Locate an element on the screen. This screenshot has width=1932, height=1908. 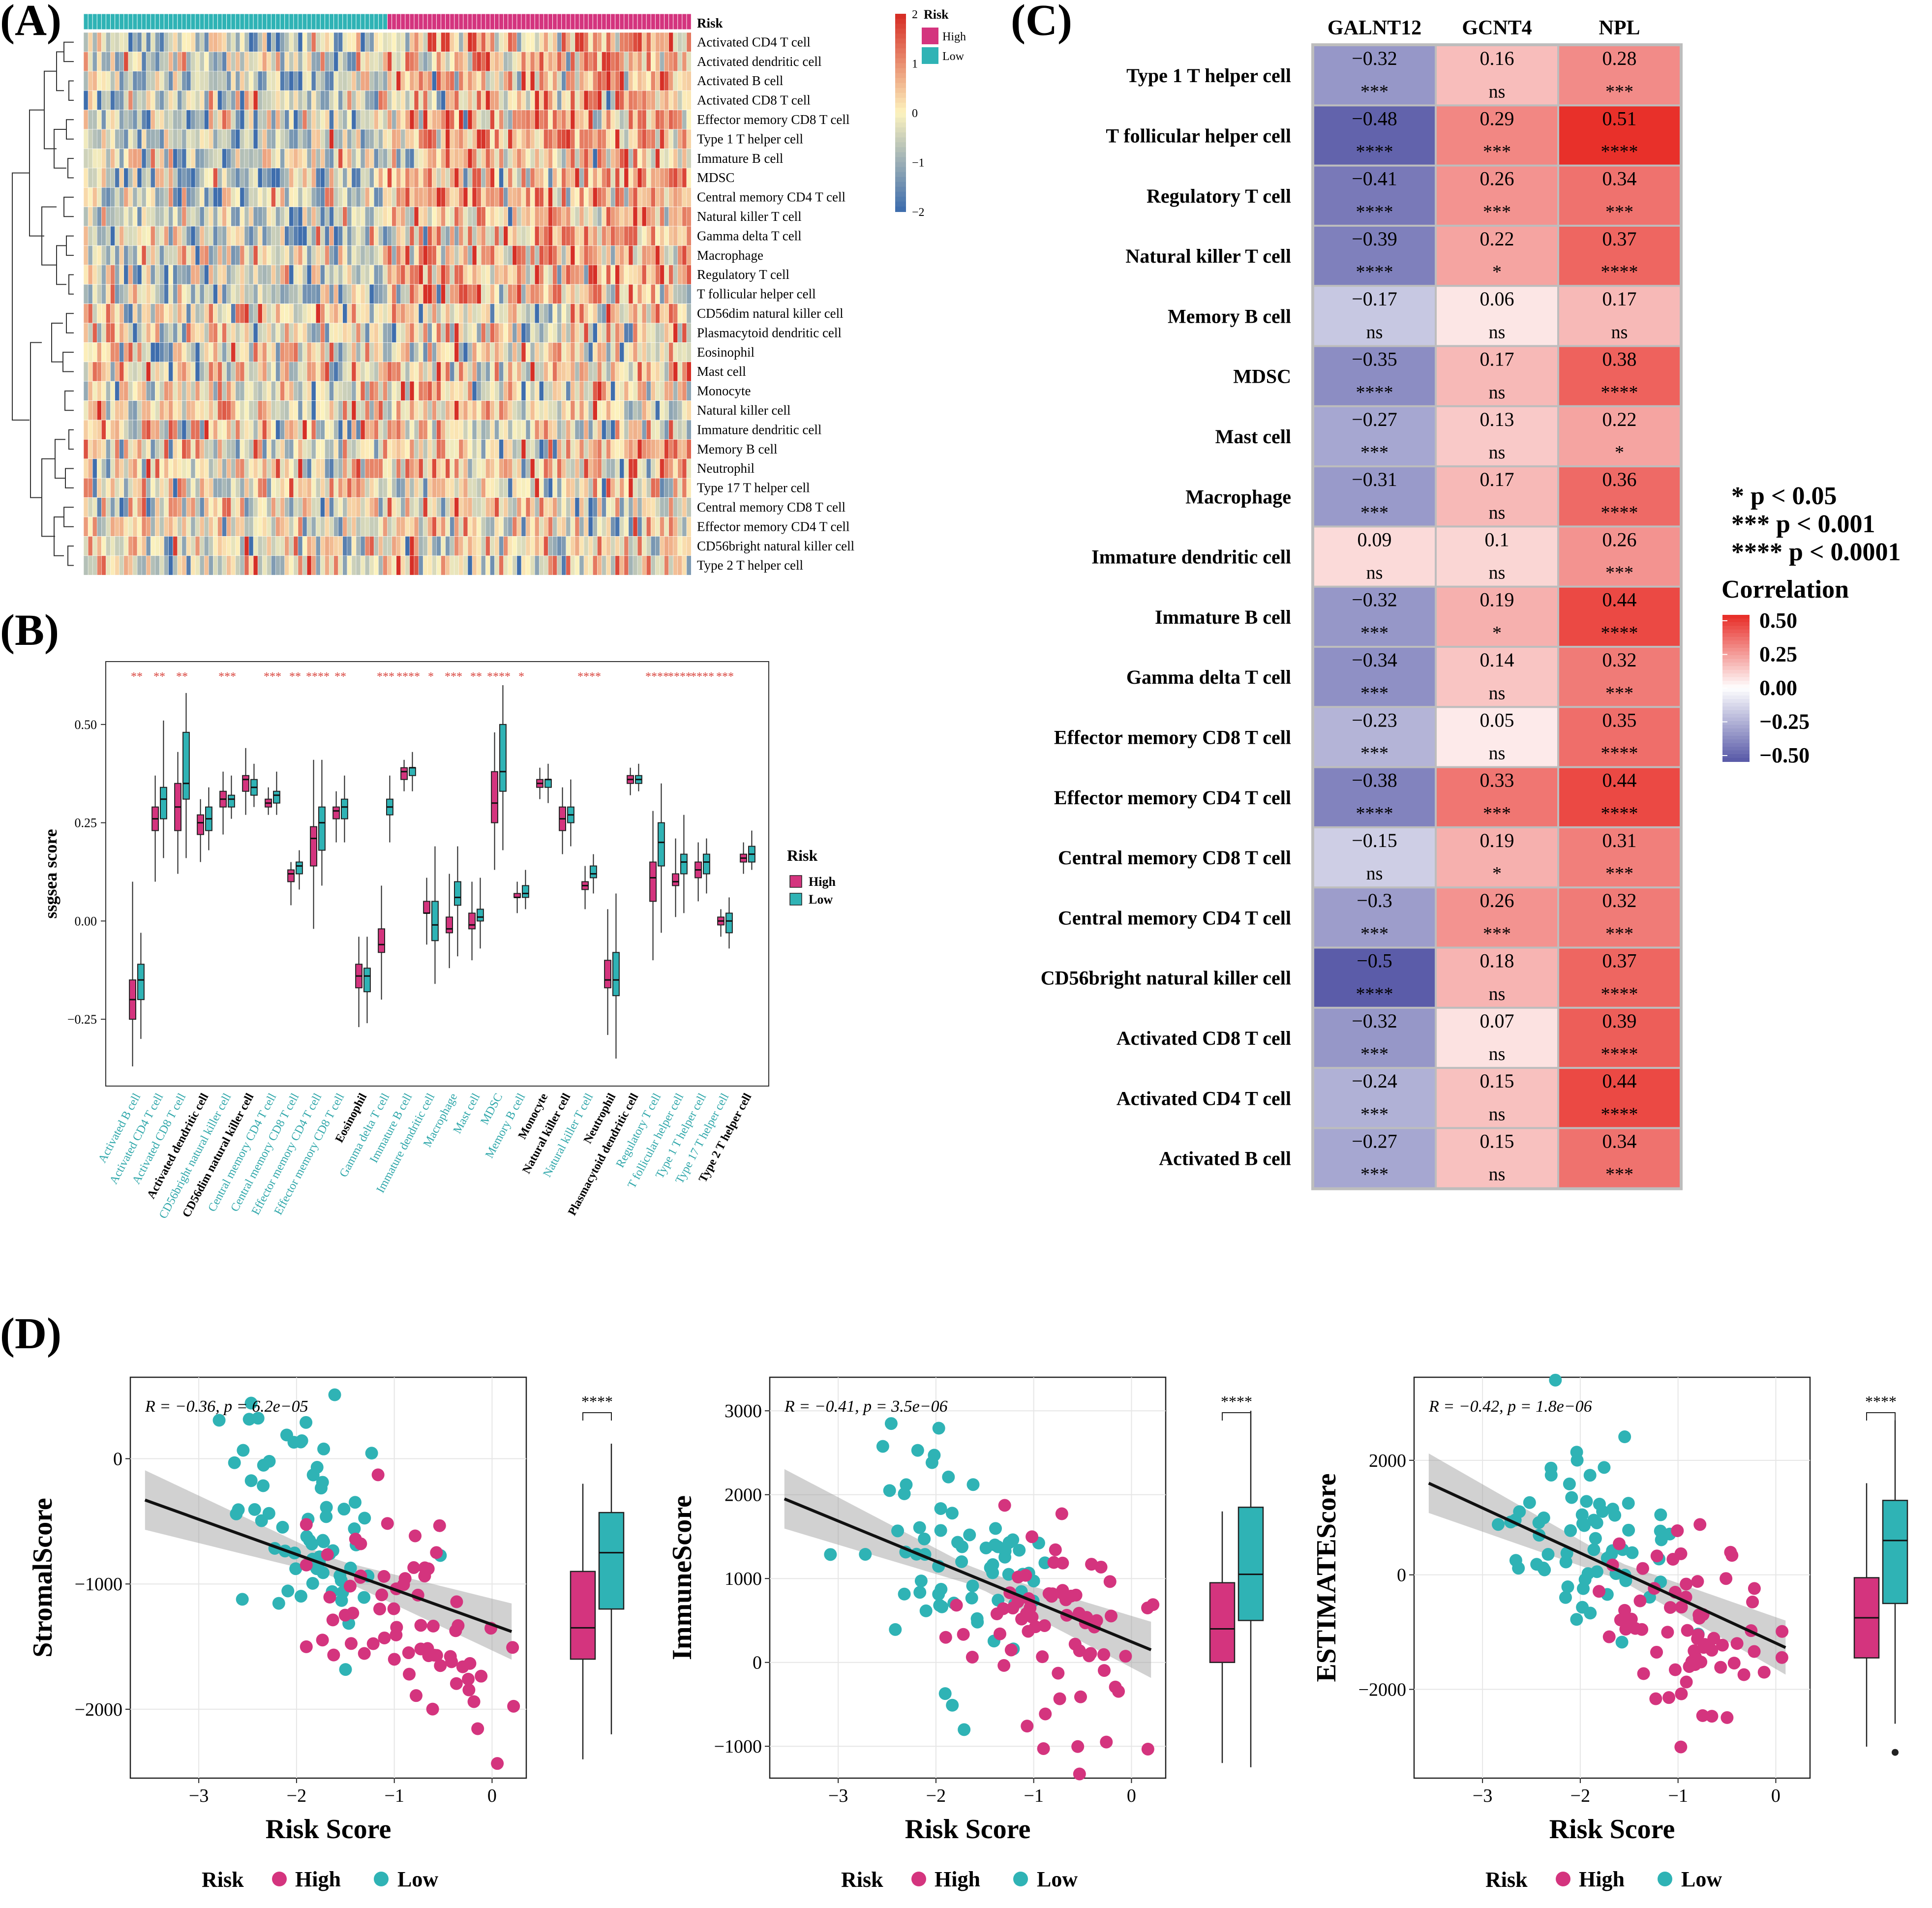
risk-annotation-cell is located at coordinates (144, 21).